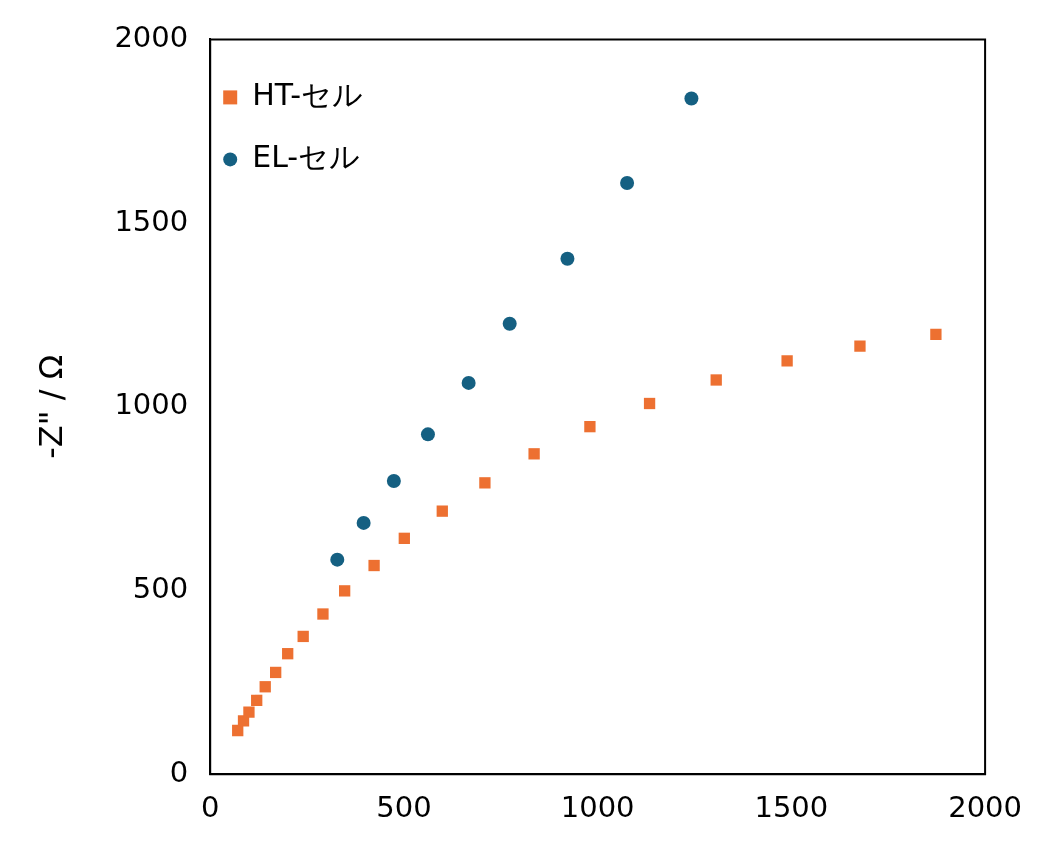 The width and height of the screenshot is (1040, 855). What do you see at coordinates (50, 406) in the screenshot?
I see `y-axis-title: -Z" / Ω` at bounding box center [50, 406].